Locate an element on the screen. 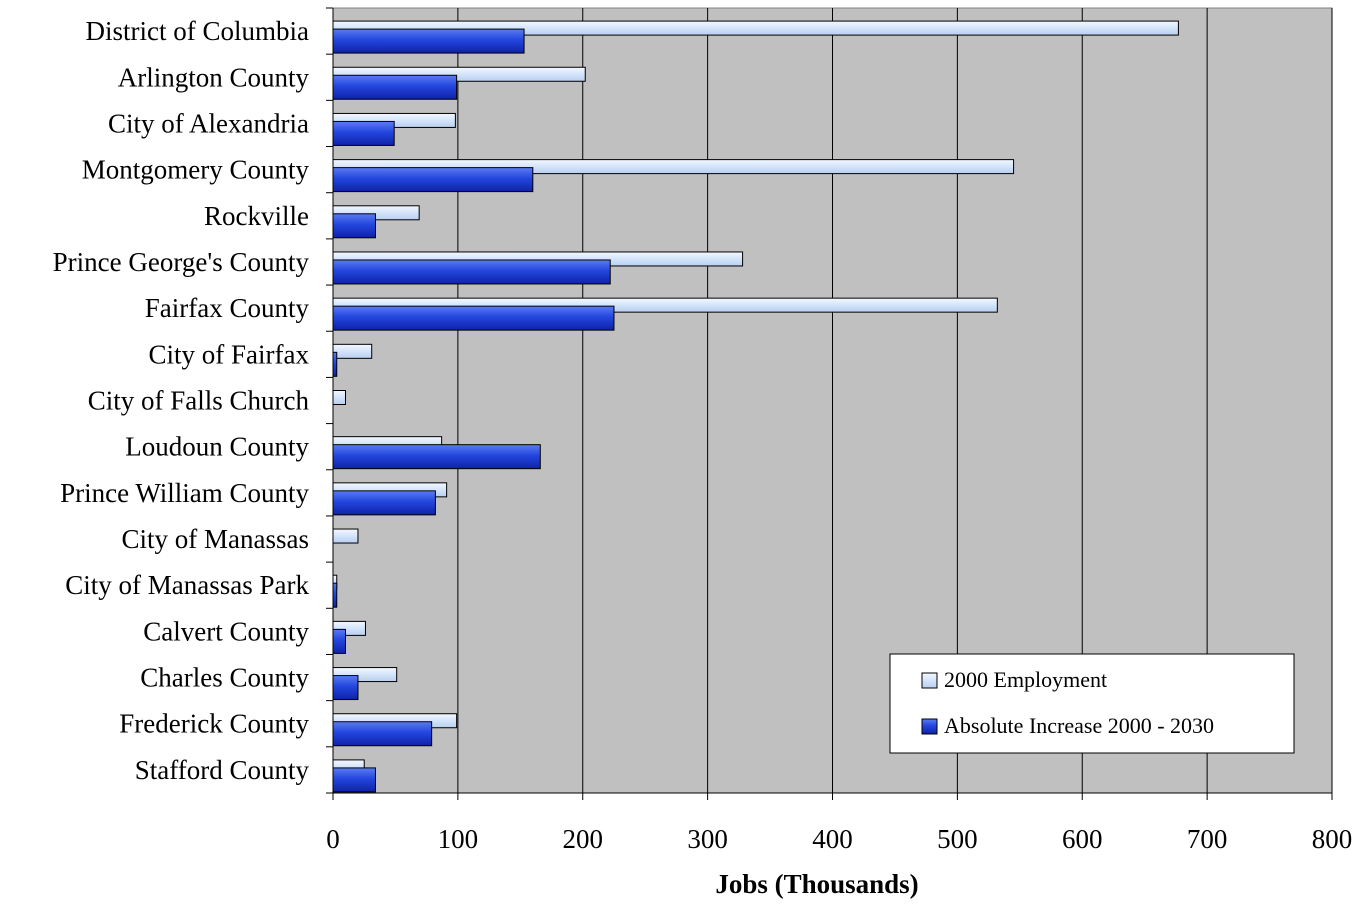 This screenshot has height=905, width=1362. y-category-label-city-of-alexandria: City of Alexandria is located at coordinates (208, 123).